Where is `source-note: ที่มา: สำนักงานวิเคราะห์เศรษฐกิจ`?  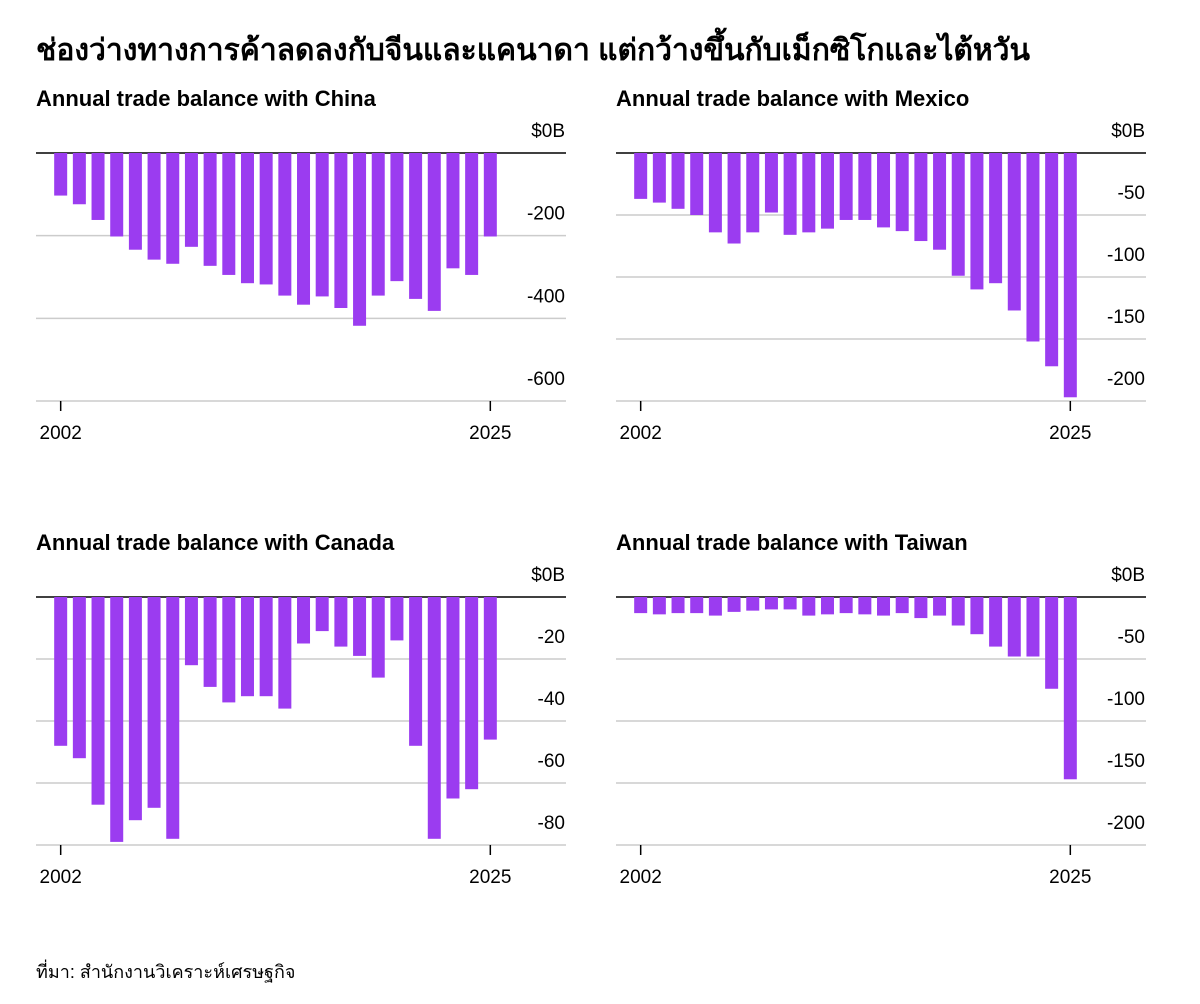 source-note: ที่มา: สำนักงานวิเคราะห์เศรษฐกิจ is located at coordinates (165, 971).